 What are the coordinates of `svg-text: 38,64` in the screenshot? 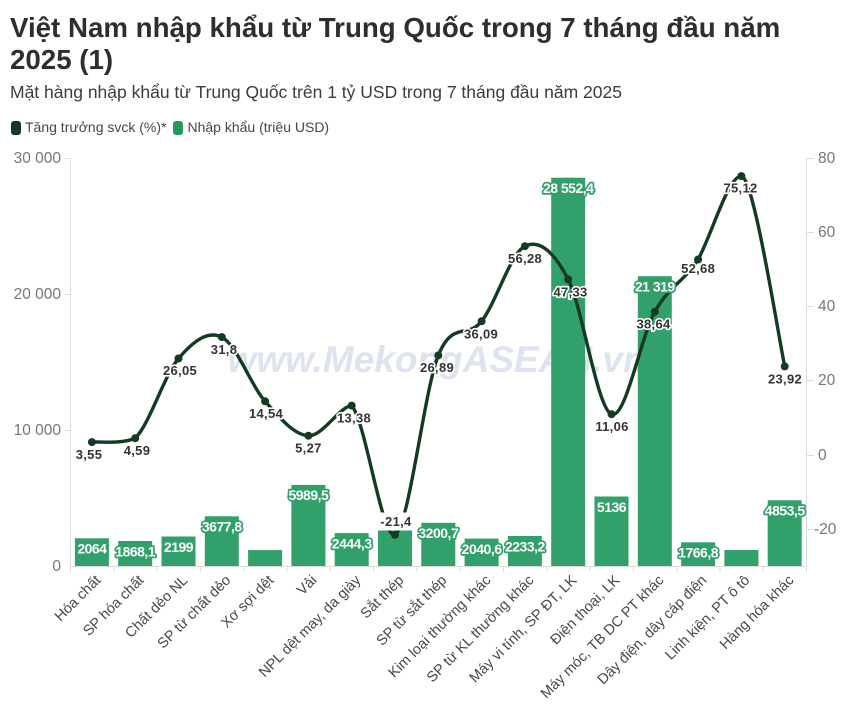 It's located at (653, 324).